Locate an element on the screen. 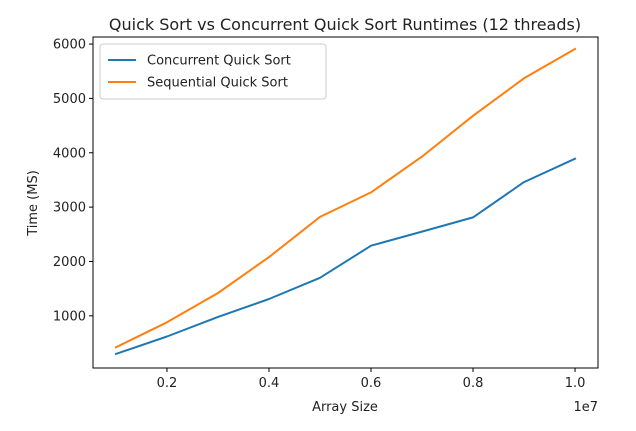  x-axis-offset-label: 1e7 is located at coordinates (585, 407).